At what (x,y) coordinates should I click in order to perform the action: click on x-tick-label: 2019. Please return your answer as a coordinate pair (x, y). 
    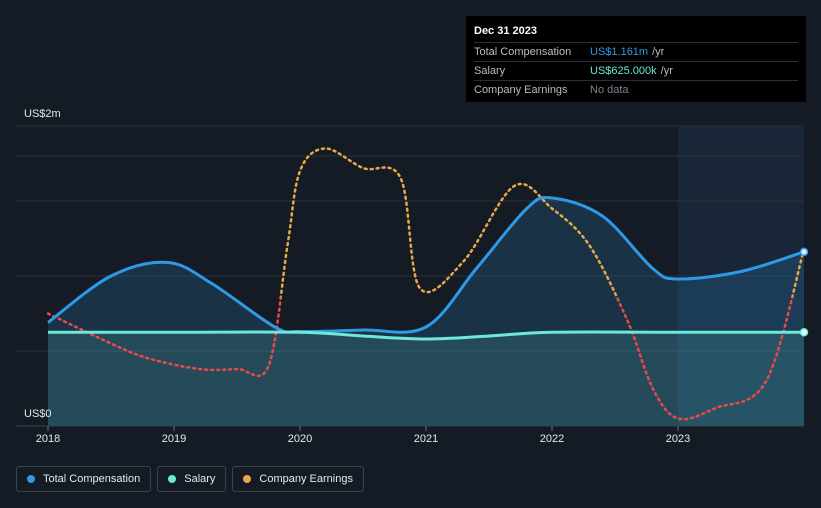
    Looking at the image, I should click on (174, 439).